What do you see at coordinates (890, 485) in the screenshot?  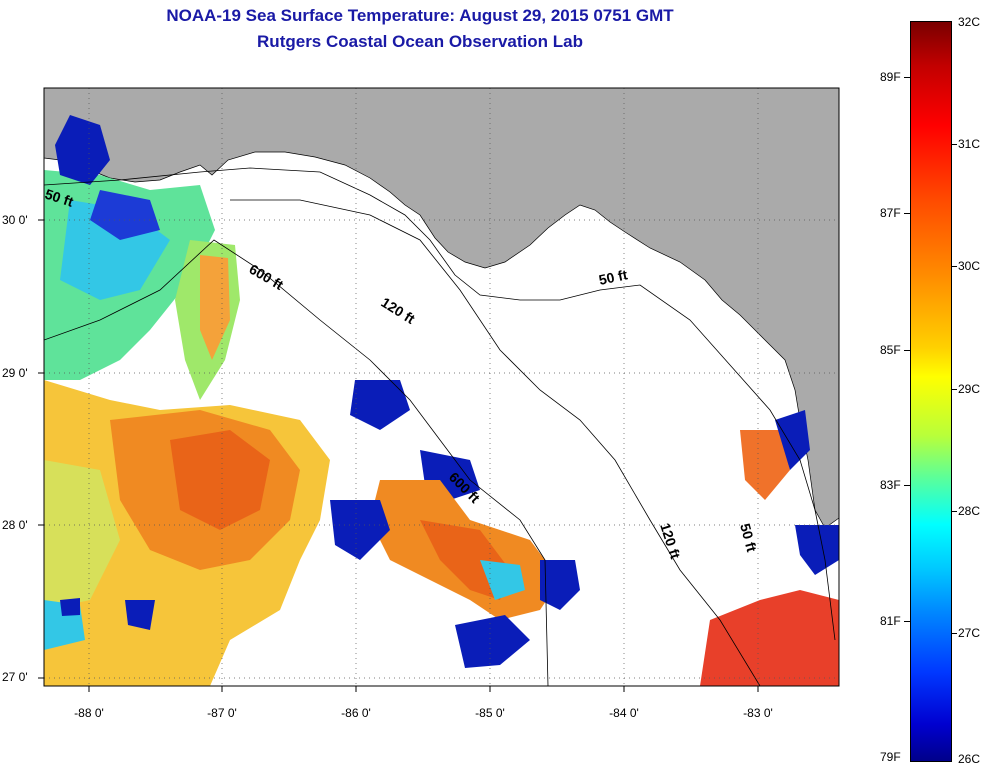 I see `colorbar-f-label: 83F` at bounding box center [890, 485].